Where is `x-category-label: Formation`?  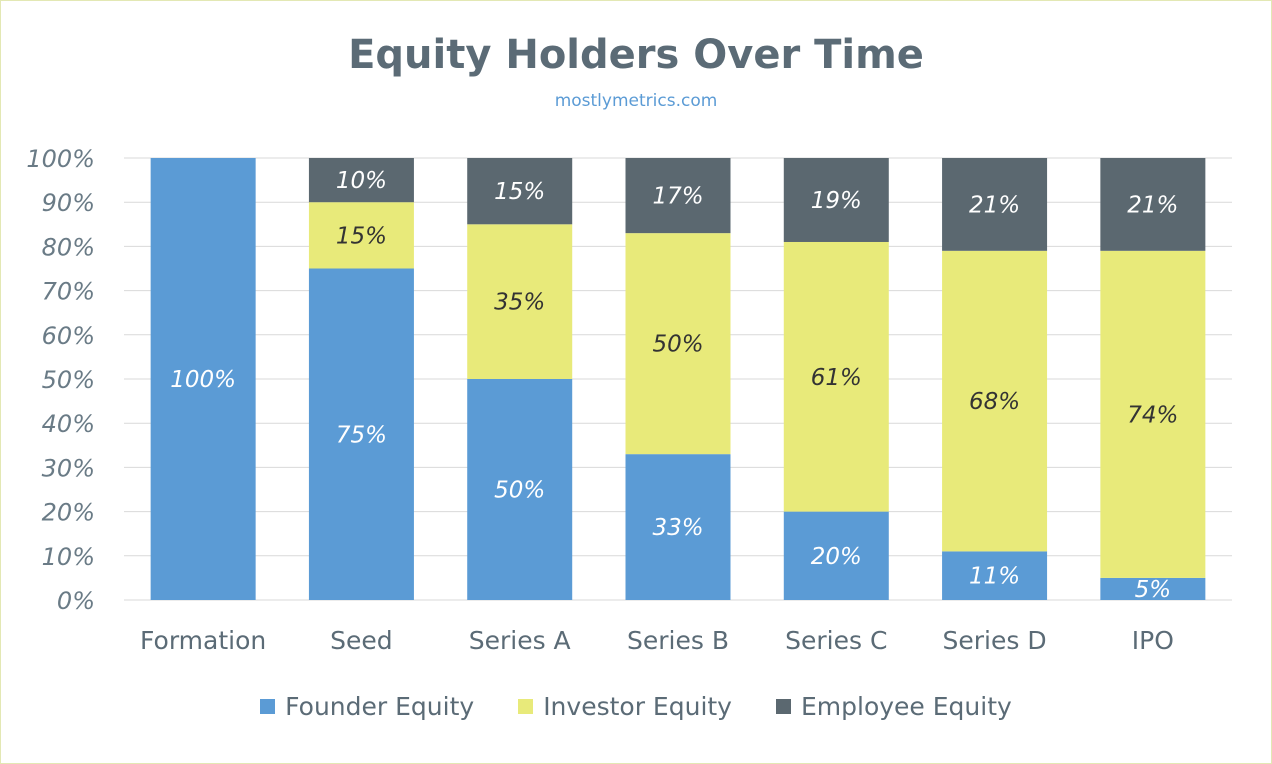
x-category-label: Formation is located at coordinates (203, 640).